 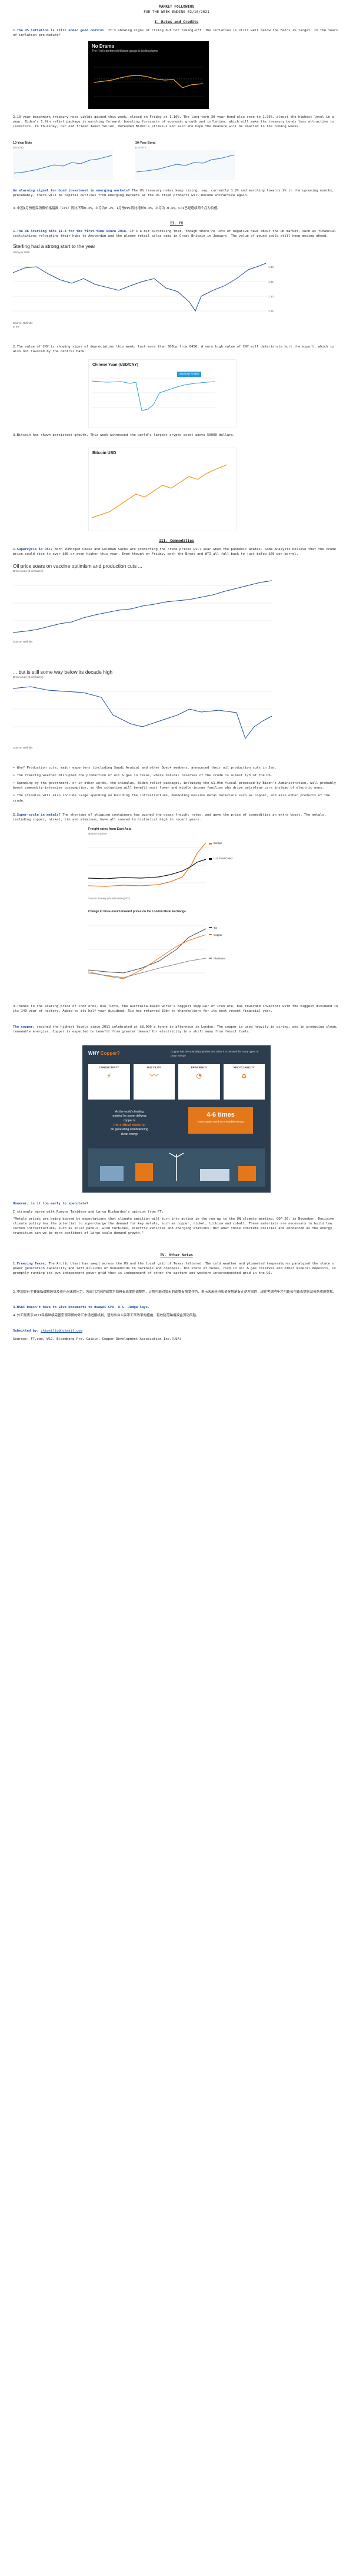 I want to click on copper-prop-4-label: RECYCLABILITY, so click(x=244, y=1067).